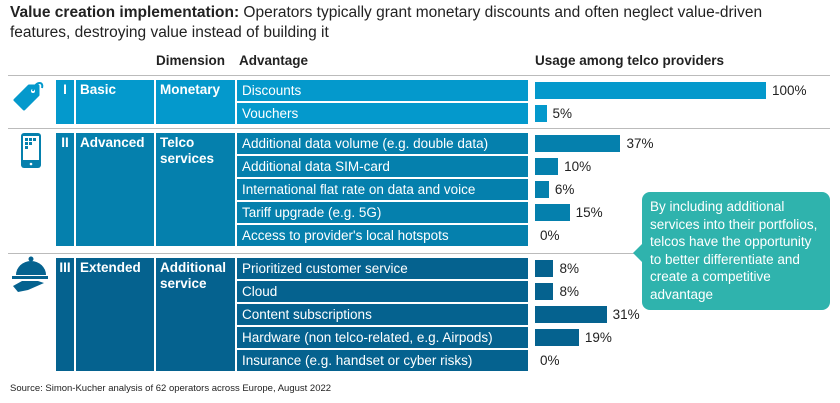 This screenshot has width=840, height=403. What do you see at coordinates (195, 102) in the screenshot?
I see `dimension-label: Monetary` at bounding box center [195, 102].